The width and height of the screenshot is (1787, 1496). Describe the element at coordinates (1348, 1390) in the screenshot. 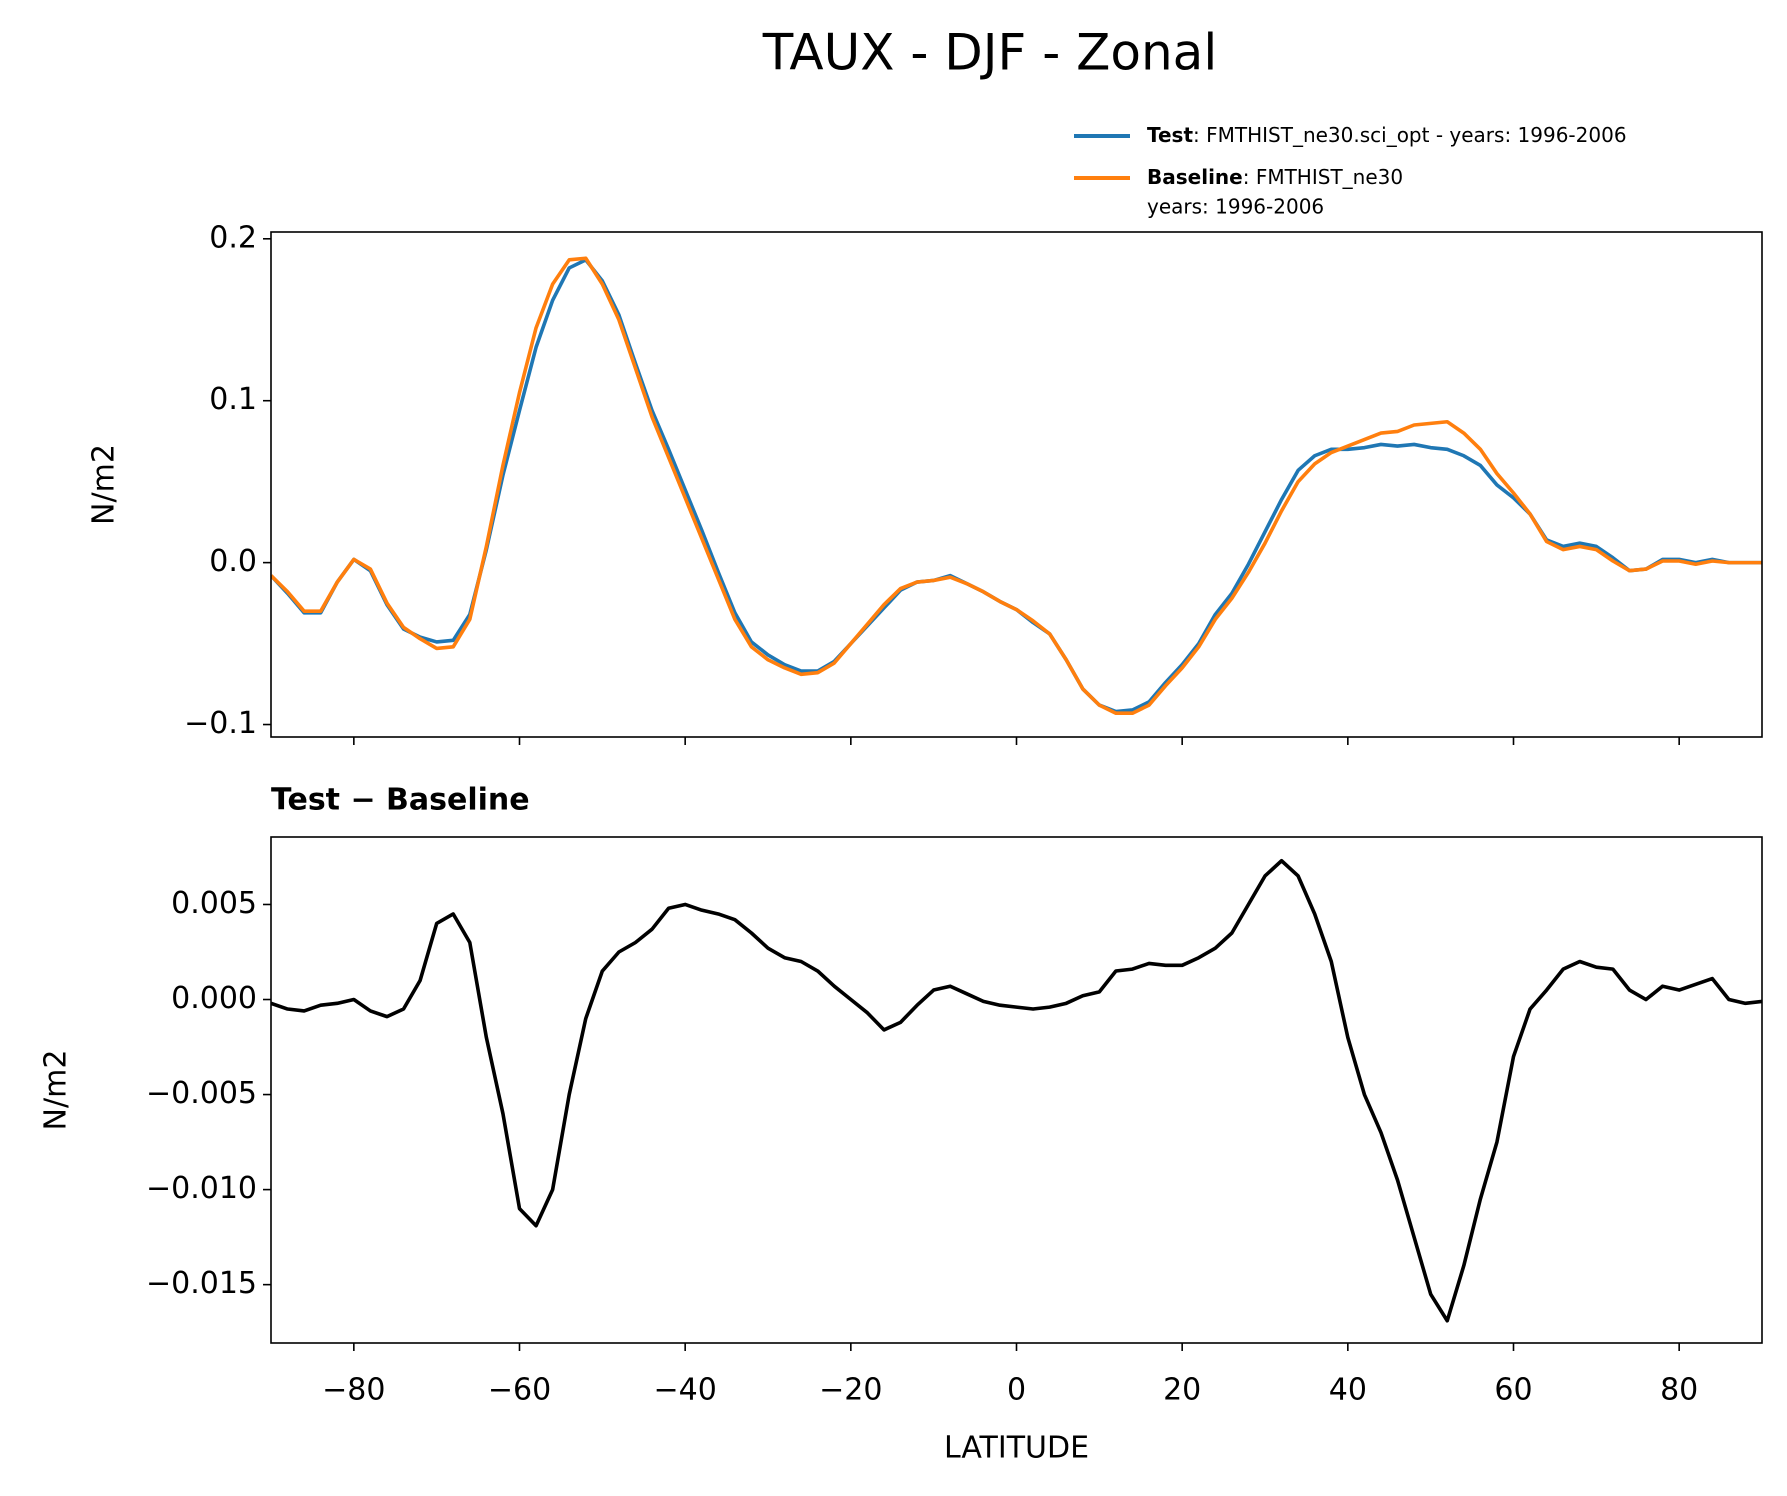

I see `x-tick-label: 40` at that location.